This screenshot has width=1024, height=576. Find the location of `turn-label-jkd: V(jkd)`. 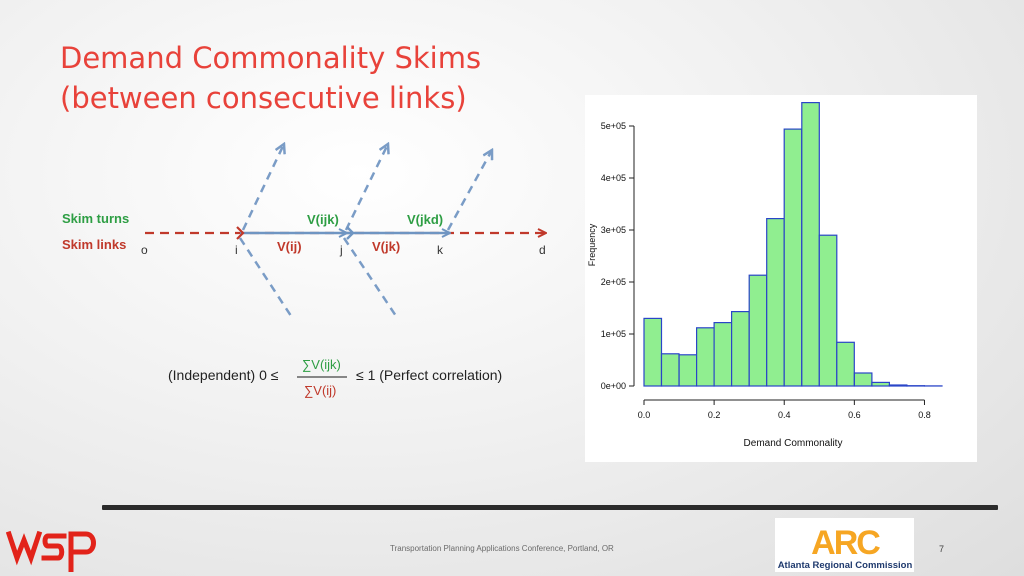

turn-label-jkd: V(jkd) is located at coordinates (425, 219).